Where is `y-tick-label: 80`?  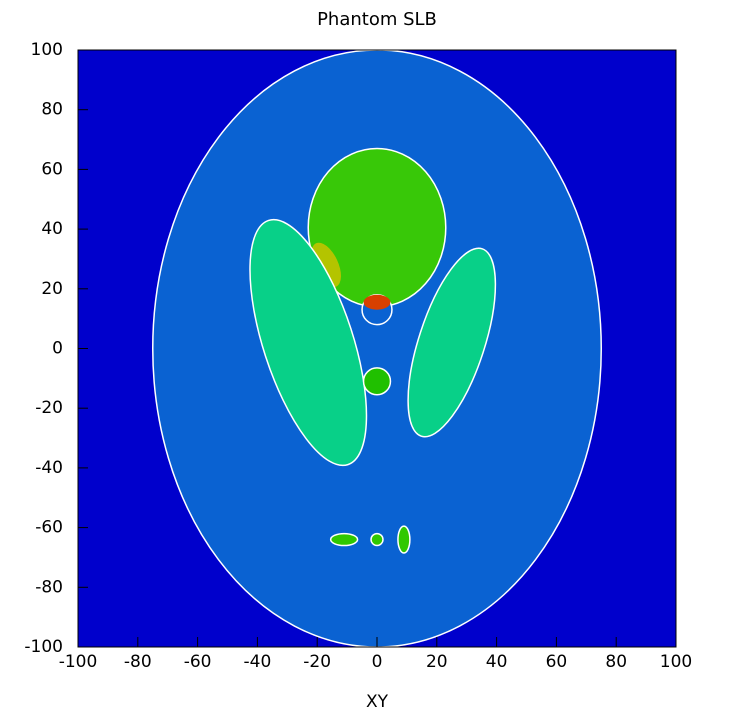
y-tick-label: 80 is located at coordinates (52, 110).